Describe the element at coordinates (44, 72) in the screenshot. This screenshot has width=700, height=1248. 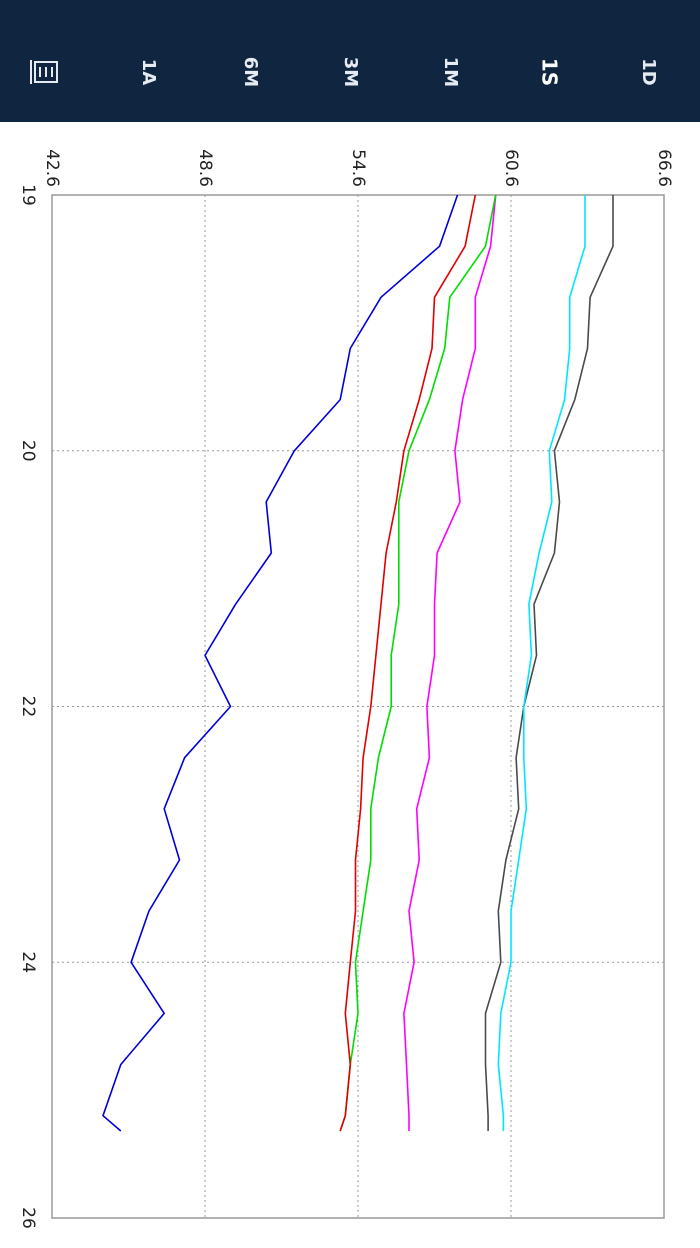
I see `menu-icon` at that location.